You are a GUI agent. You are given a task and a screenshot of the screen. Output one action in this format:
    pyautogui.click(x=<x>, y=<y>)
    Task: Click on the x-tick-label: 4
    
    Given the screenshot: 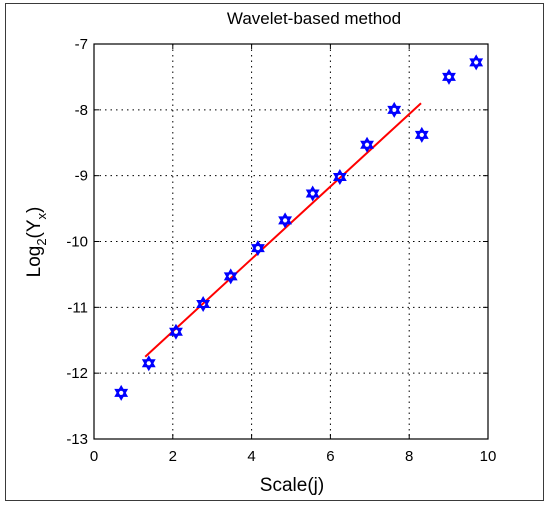 What is the action you would take?
    pyautogui.click(x=251, y=456)
    